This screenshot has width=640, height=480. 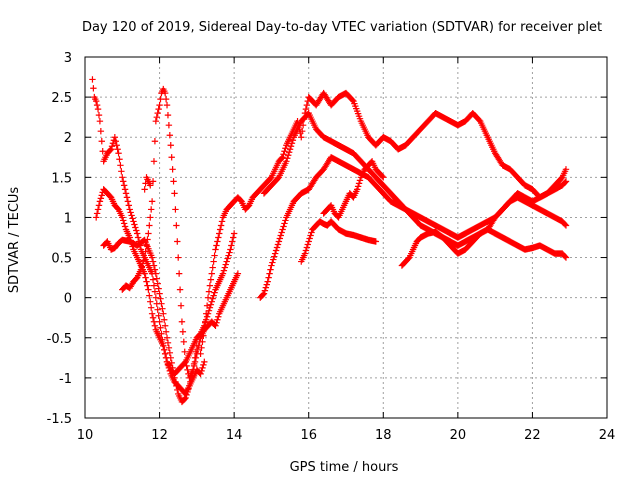 What do you see at coordinates (458, 435) in the screenshot?
I see `x-tick-label: 20` at bounding box center [458, 435].